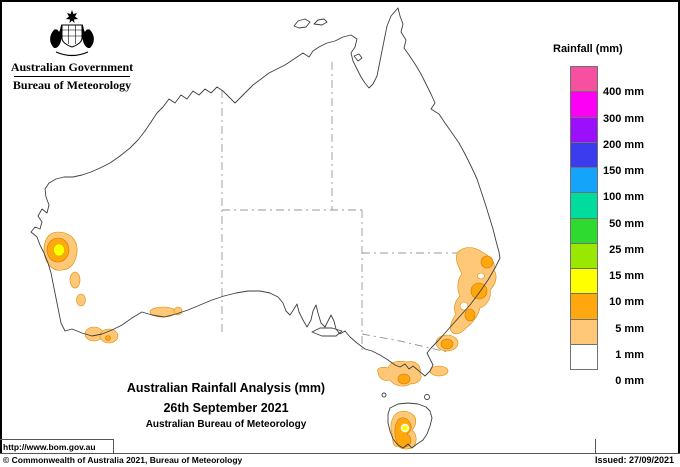 Image resolution: width=680 pixels, height=467 pixels. I want to click on legend-label-200-mm: 200 mm, so click(623, 144).